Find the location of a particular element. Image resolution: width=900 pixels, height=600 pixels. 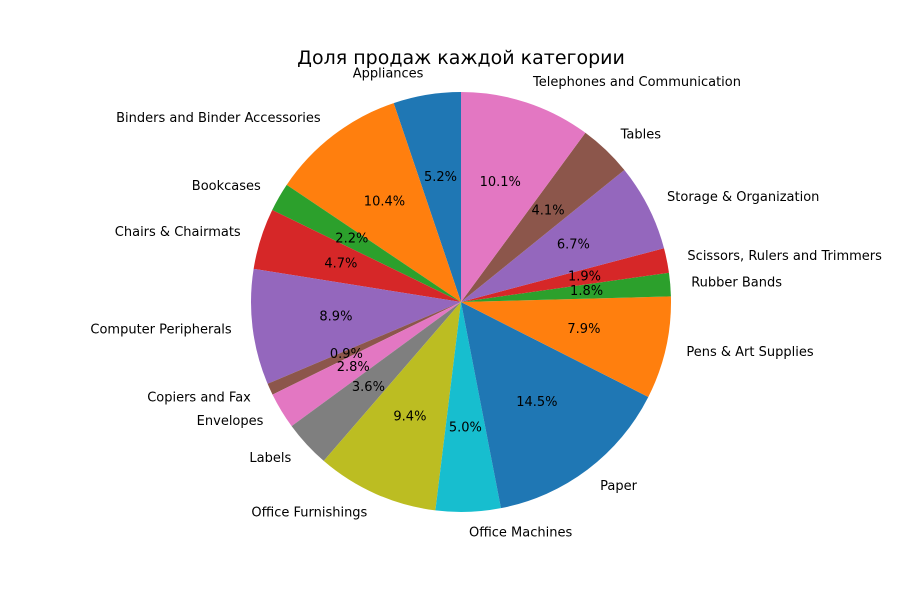

pie-slice-tables is located at coordinates (543, 217).